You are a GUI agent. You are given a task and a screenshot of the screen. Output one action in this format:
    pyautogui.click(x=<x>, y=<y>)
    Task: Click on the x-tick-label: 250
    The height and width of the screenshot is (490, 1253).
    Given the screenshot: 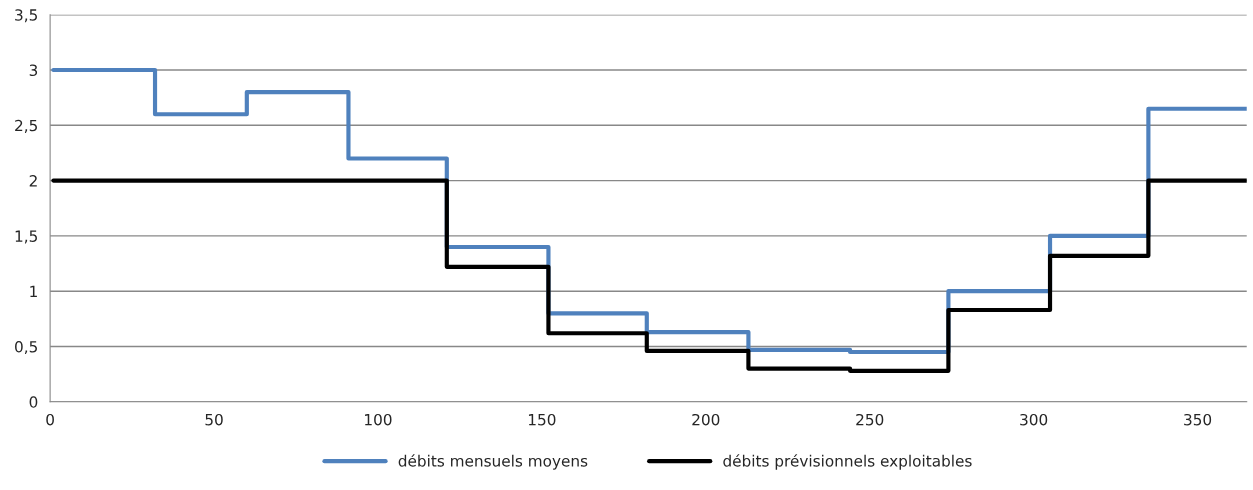 What is the action you would take?
    pyautogui.click(x=870, y=419)
    